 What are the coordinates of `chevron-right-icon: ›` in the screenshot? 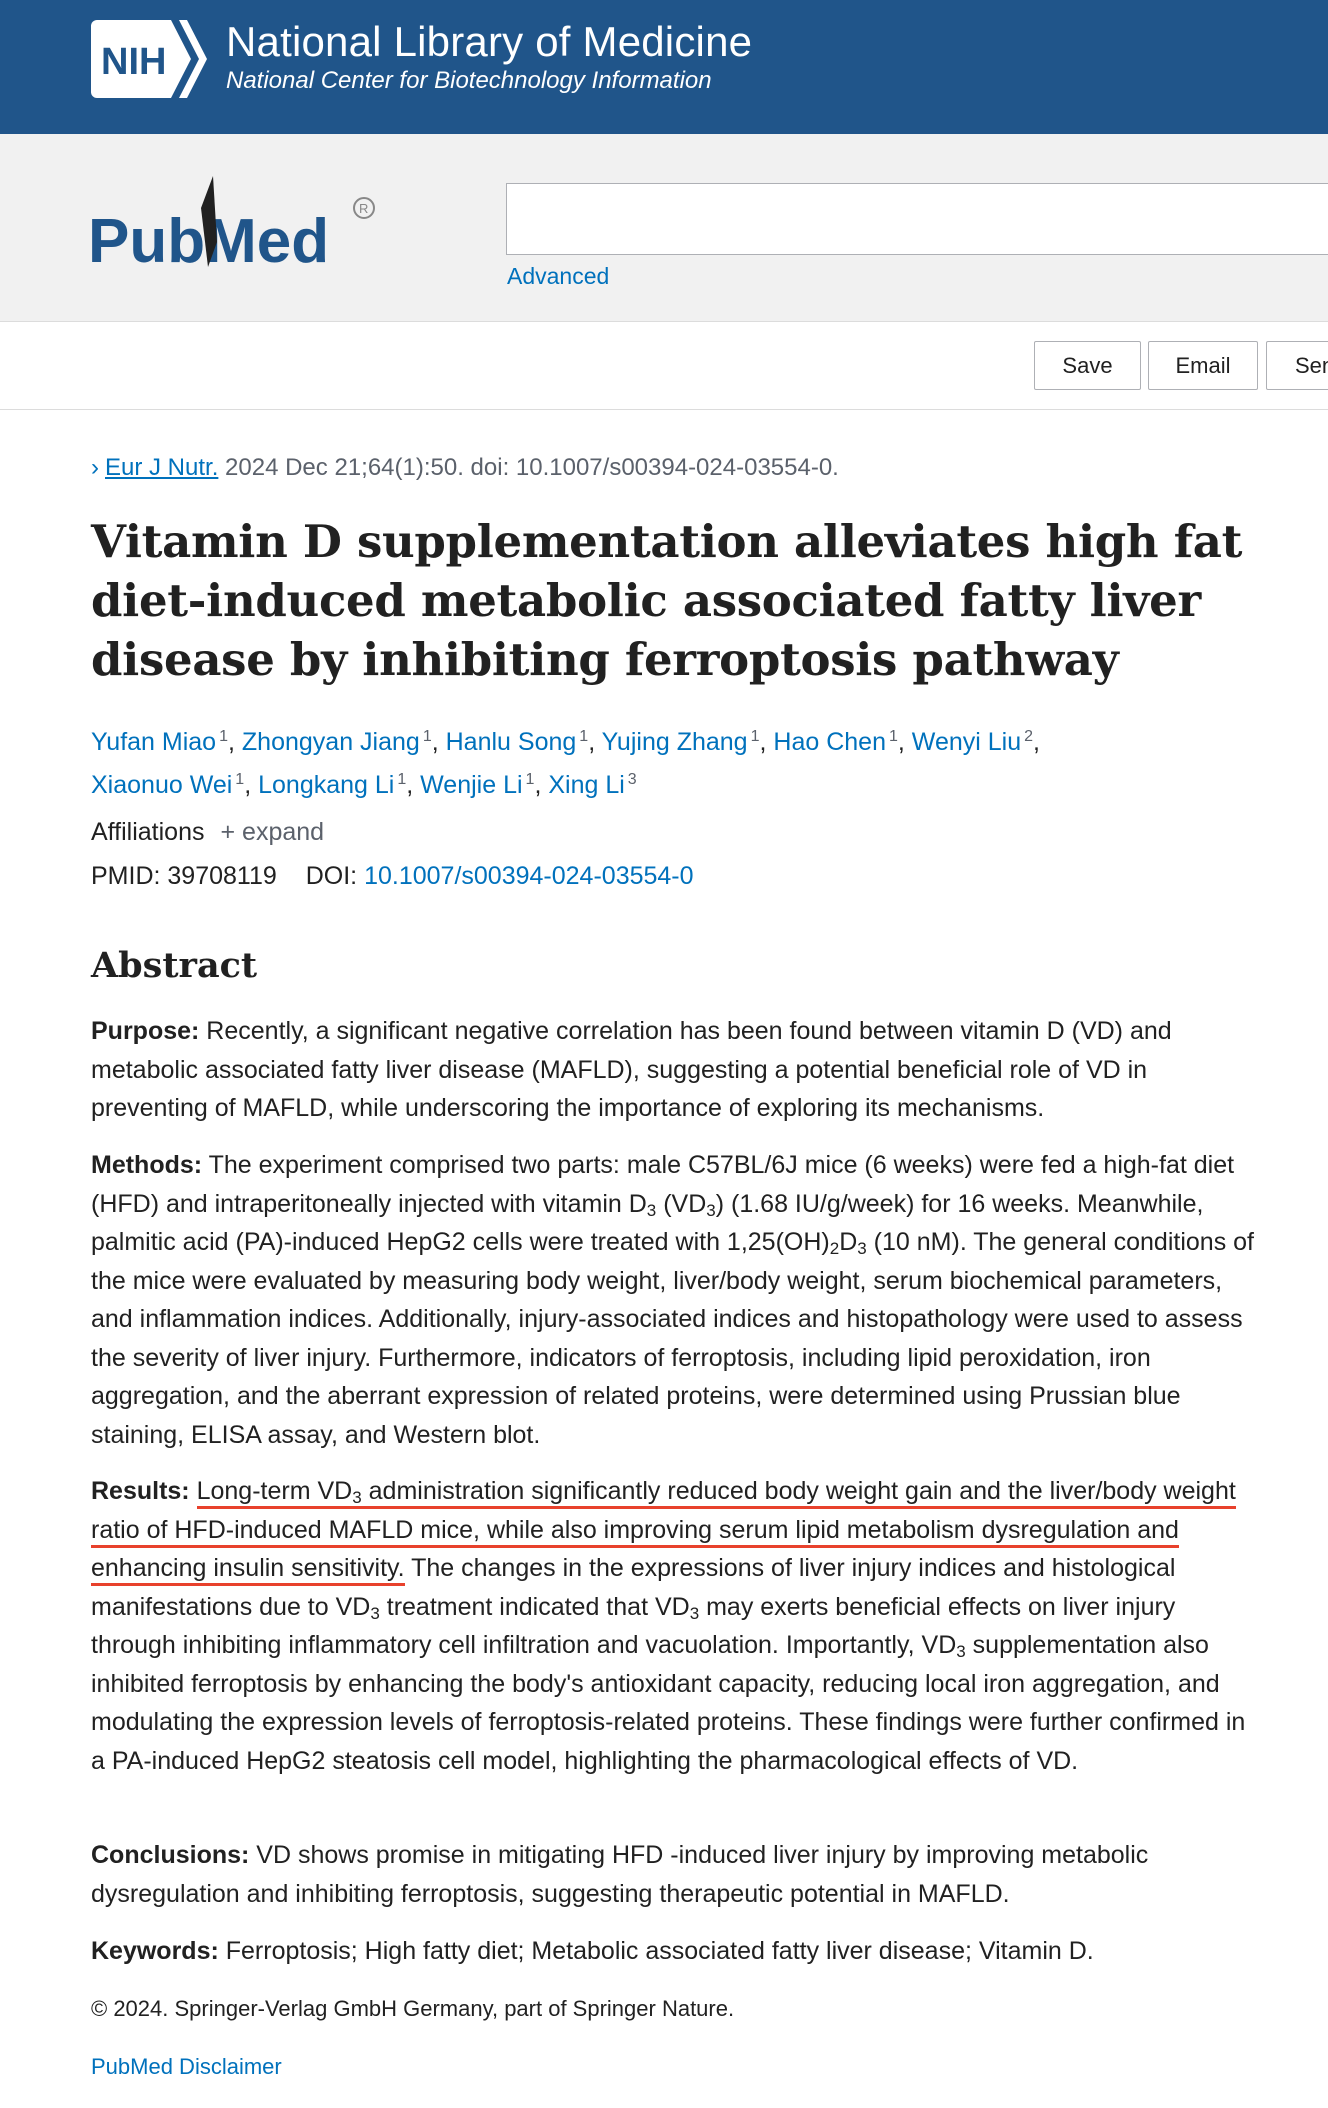 It's located at (95, 467).